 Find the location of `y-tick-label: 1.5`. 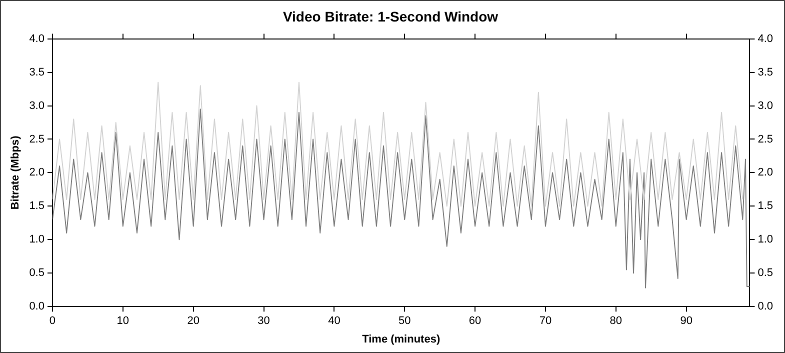

y-tick-label: 1.5 is located at coordinates (36, 206).